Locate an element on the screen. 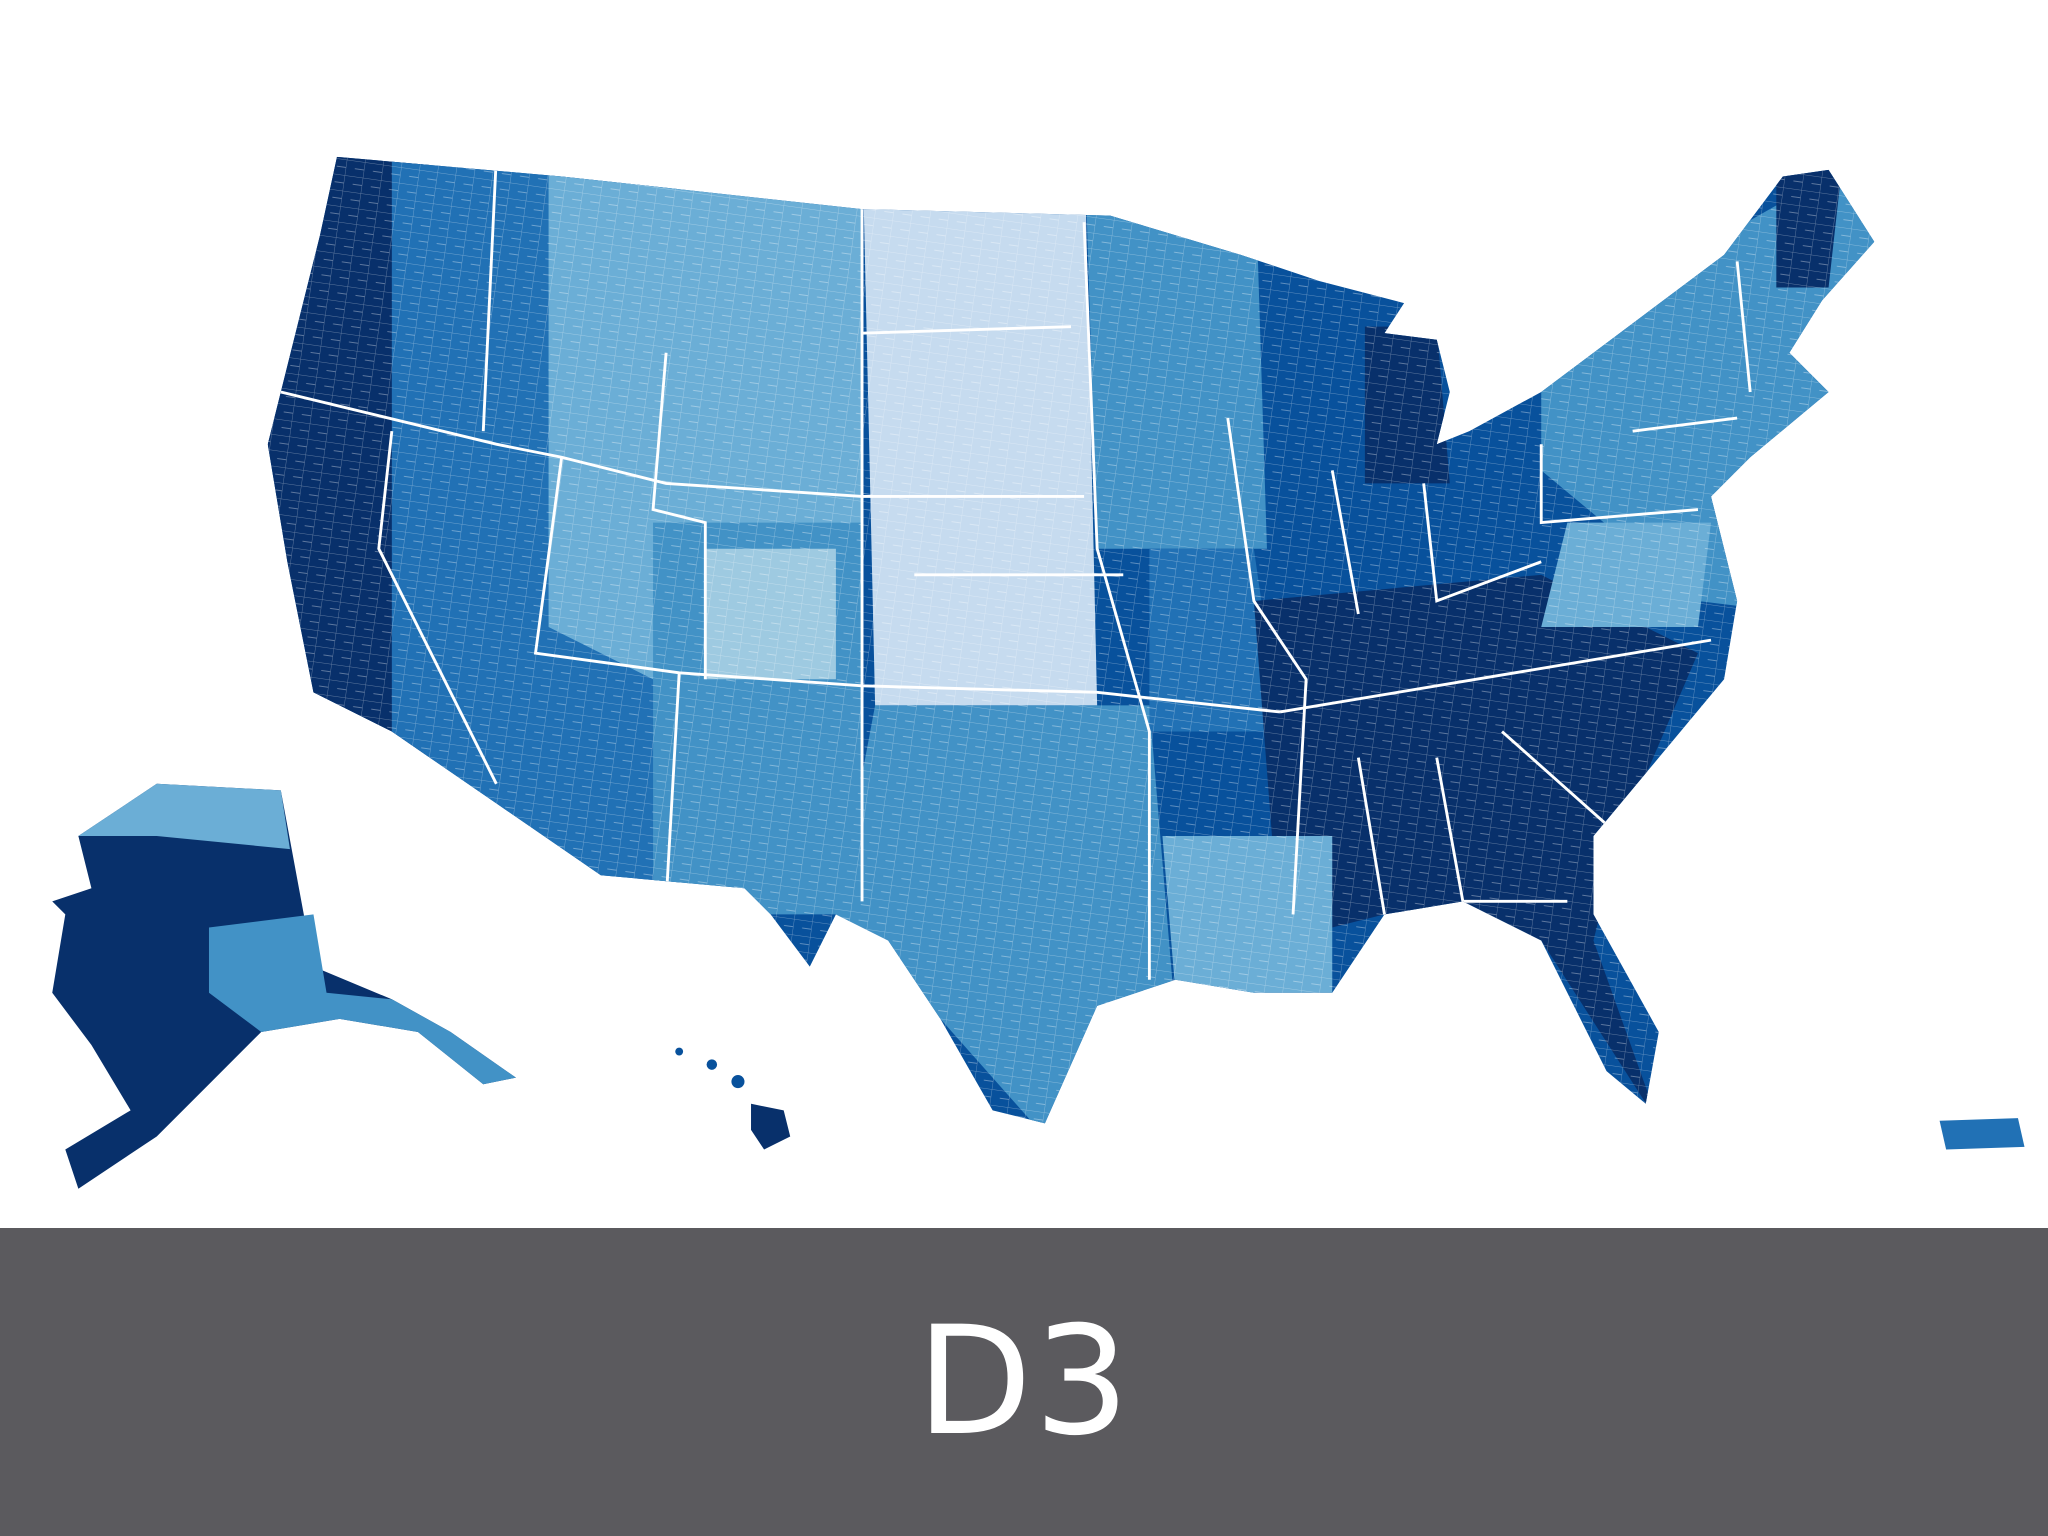 The image size is (2048, 1536). puerto-rico is located at coordinates (1982, 1134).